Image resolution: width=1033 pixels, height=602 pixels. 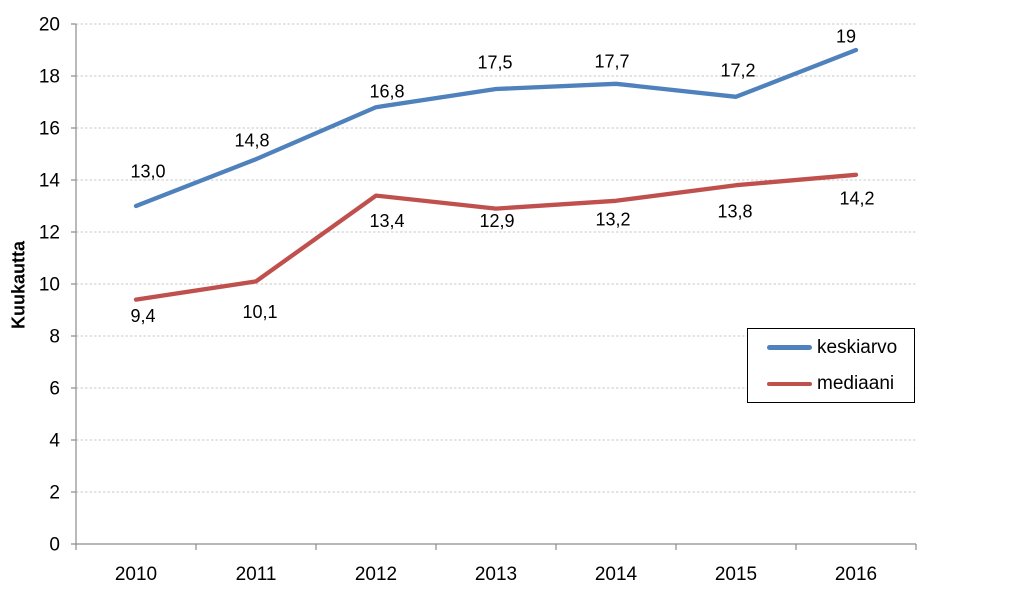 What do you see at coordinates (49, 285) in the screenshot?
I see `y-tick-label: 10` at bounding box center [49, 285].